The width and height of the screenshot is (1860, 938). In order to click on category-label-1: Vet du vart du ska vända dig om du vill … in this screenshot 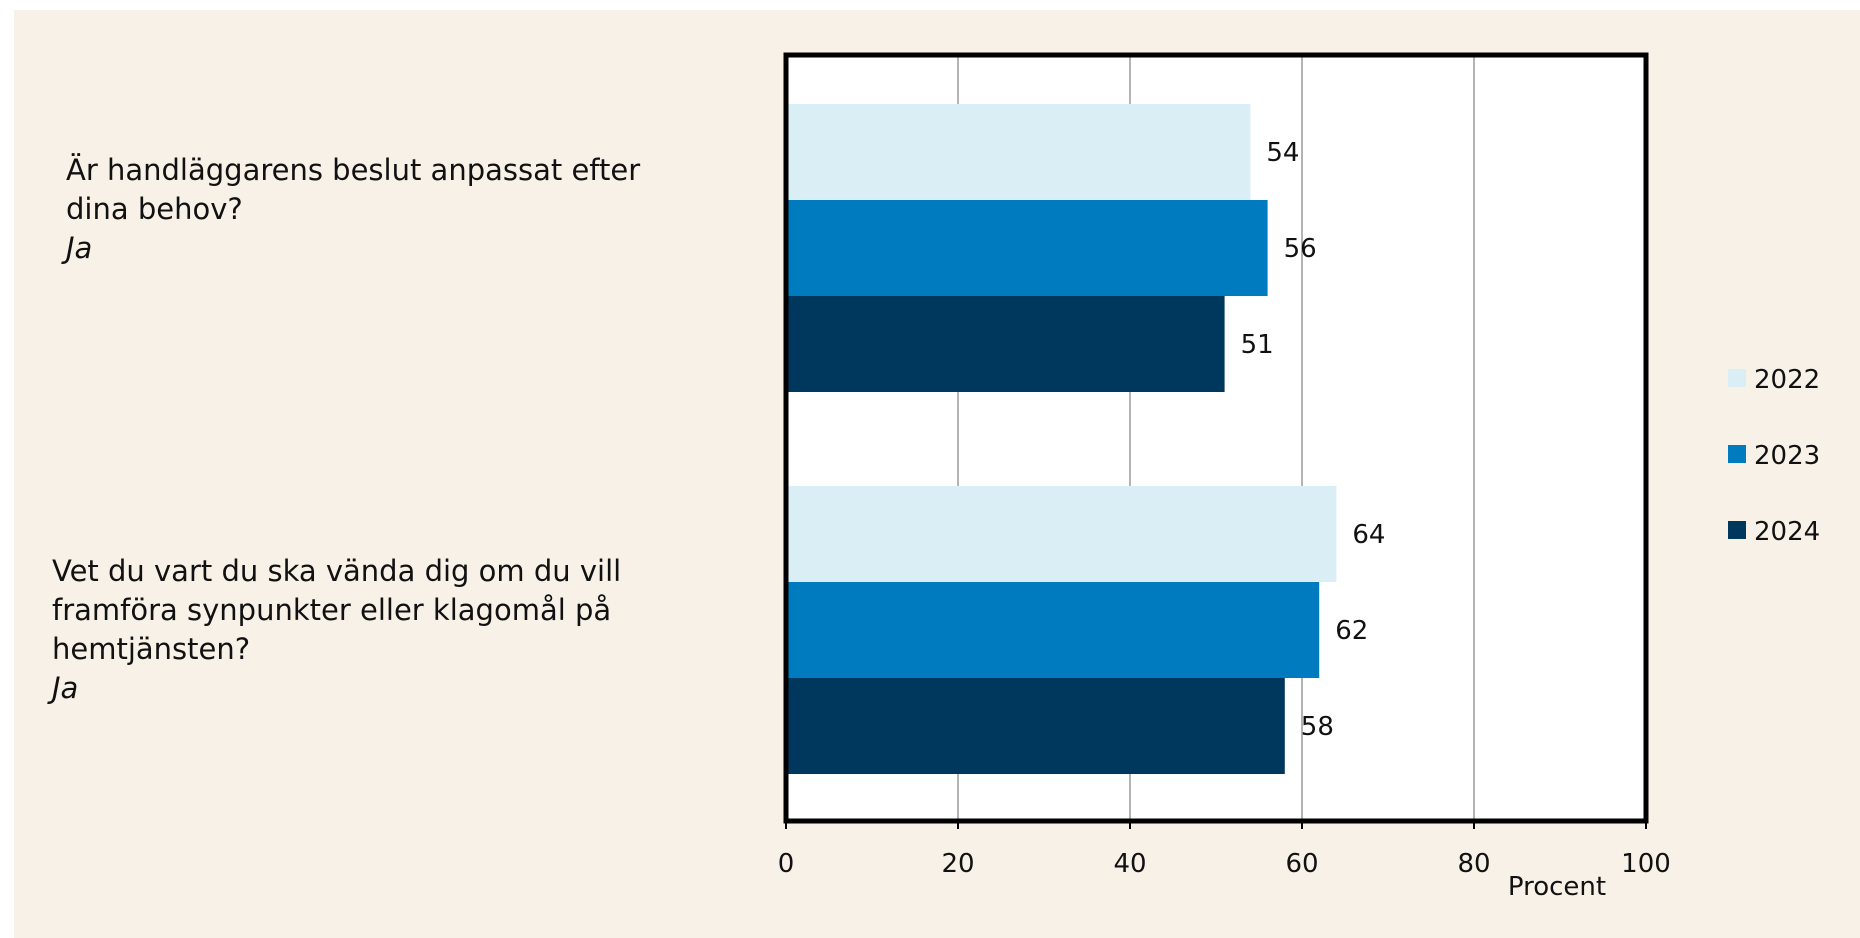, I will do `click(362, 630)`.